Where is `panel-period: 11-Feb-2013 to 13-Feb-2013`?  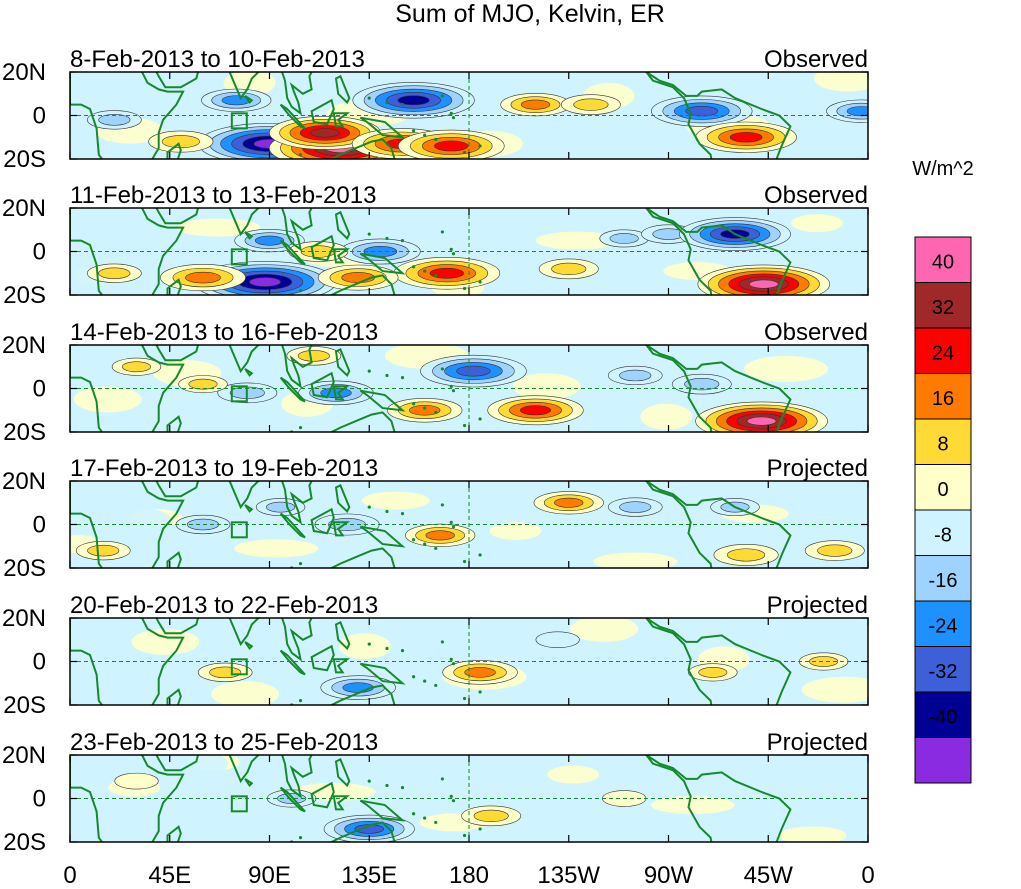 panel-period: 11-Feb-2013 to 13-Feb-2013 is located at coordinates (223, 195).